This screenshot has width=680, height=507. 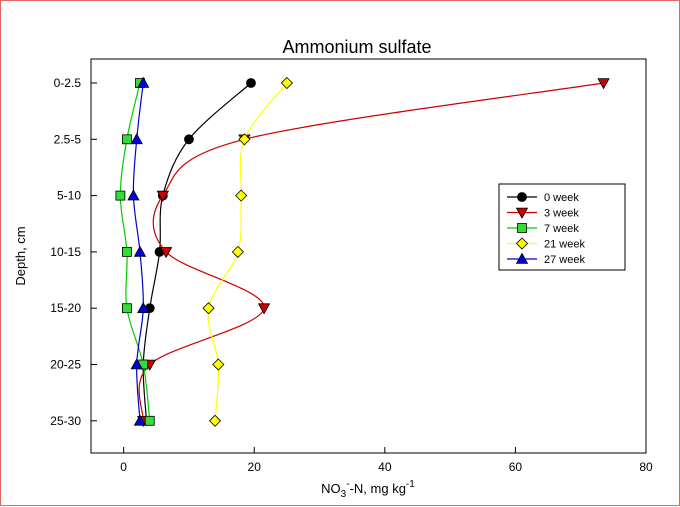 I want to click on x-axis-label: NO3--N, mg kg-1, so click(x=368, y=489).